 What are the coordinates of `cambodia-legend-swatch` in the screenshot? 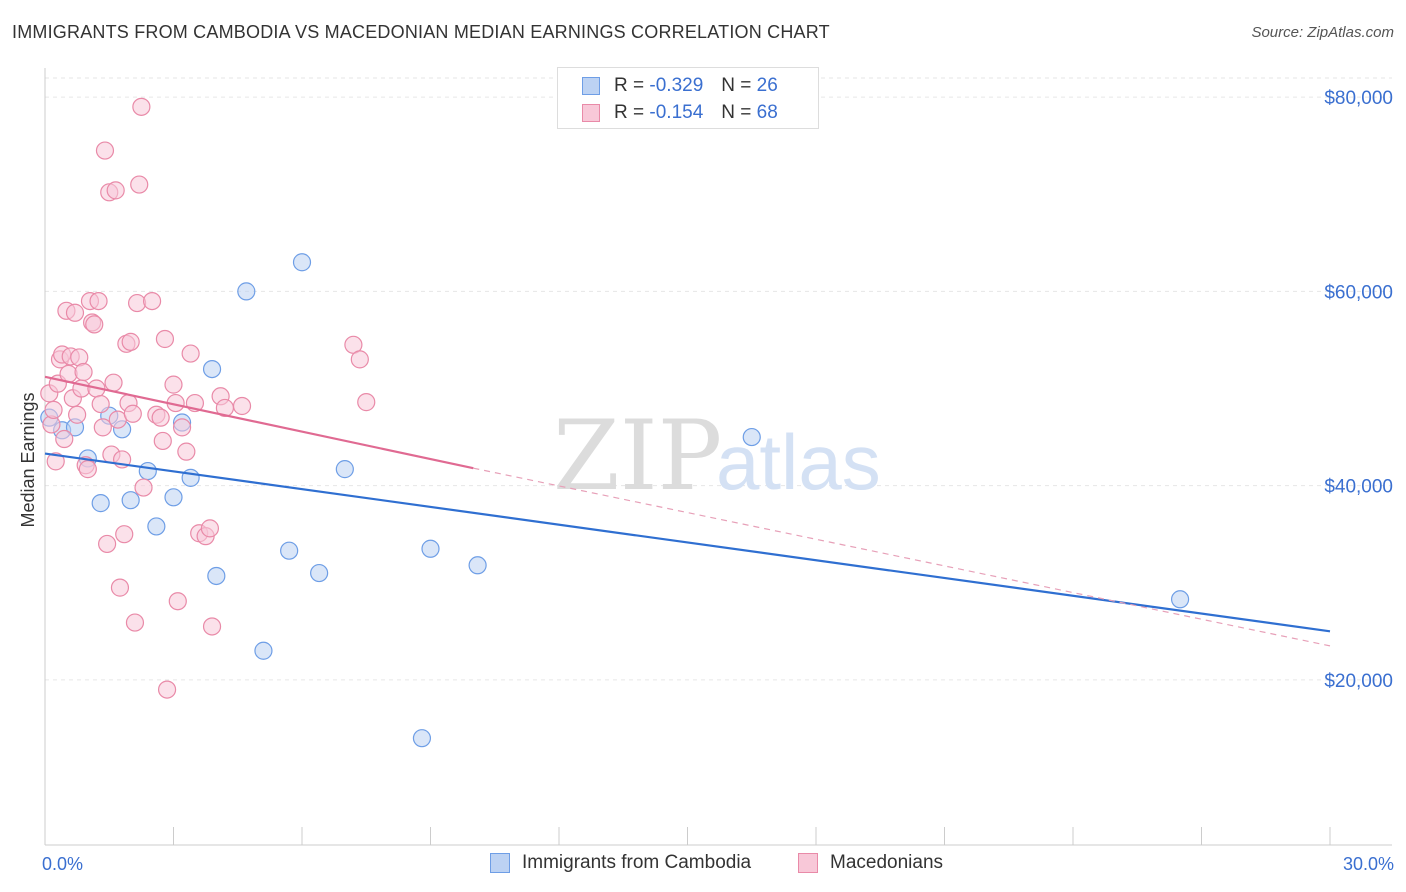 It's located at (500, 863).